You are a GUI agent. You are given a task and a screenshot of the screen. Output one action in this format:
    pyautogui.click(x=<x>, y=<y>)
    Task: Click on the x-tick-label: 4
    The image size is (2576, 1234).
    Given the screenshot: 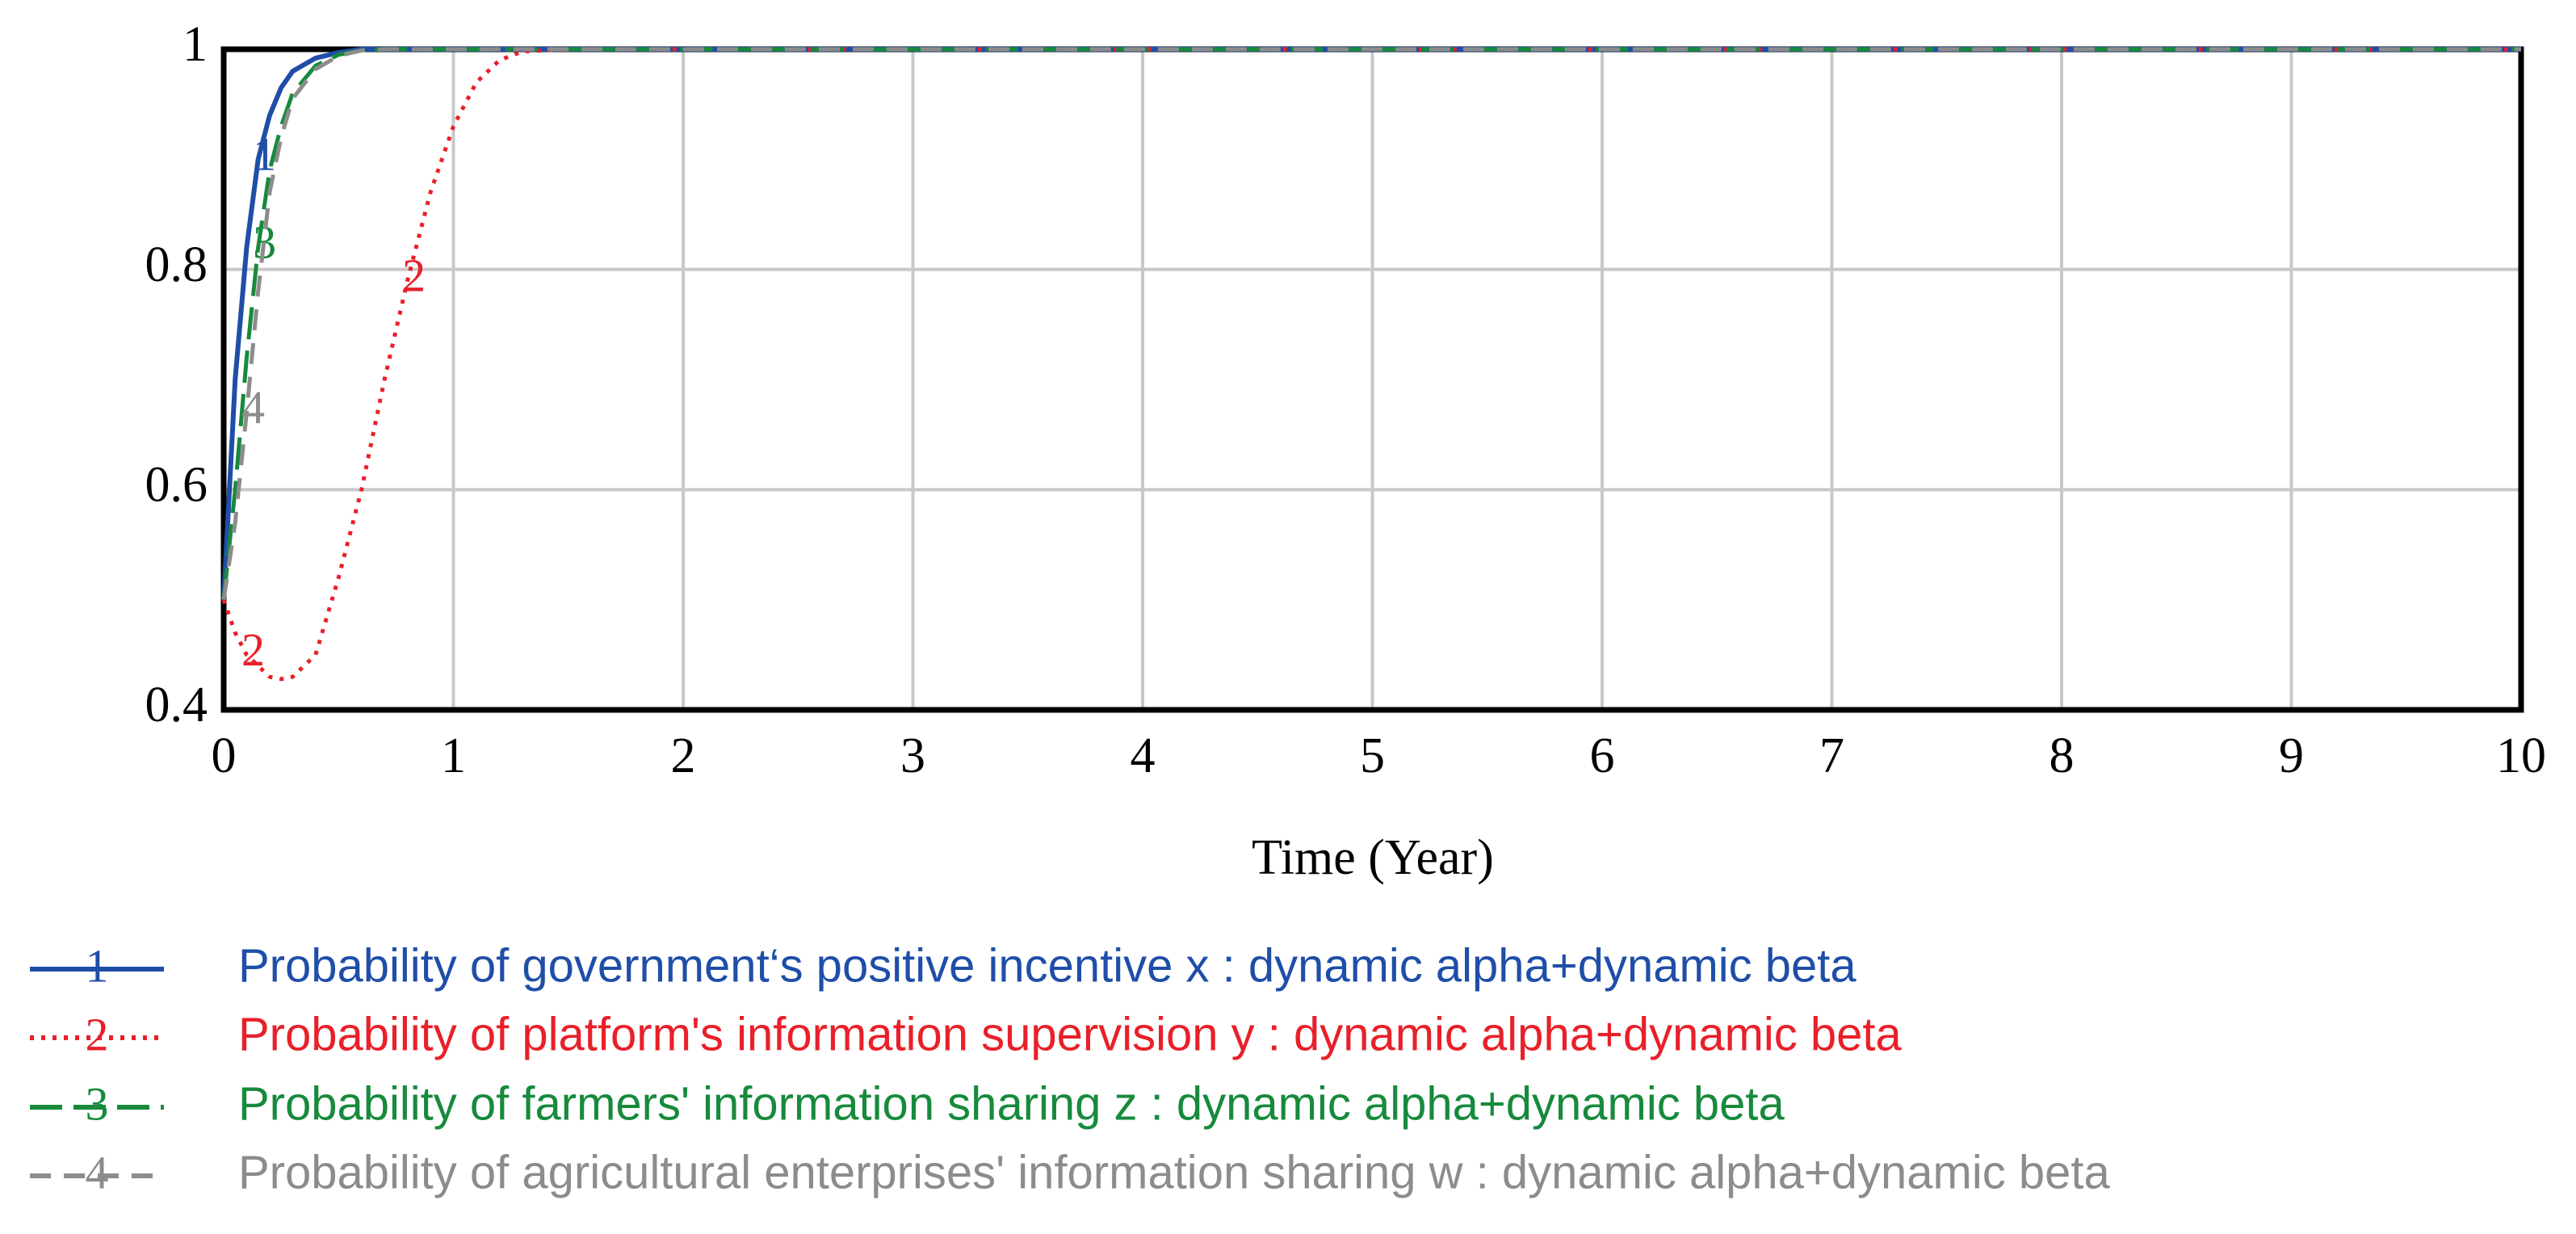 What is the action you would take?
    pyautogui.click(x=1143, y=756)
    